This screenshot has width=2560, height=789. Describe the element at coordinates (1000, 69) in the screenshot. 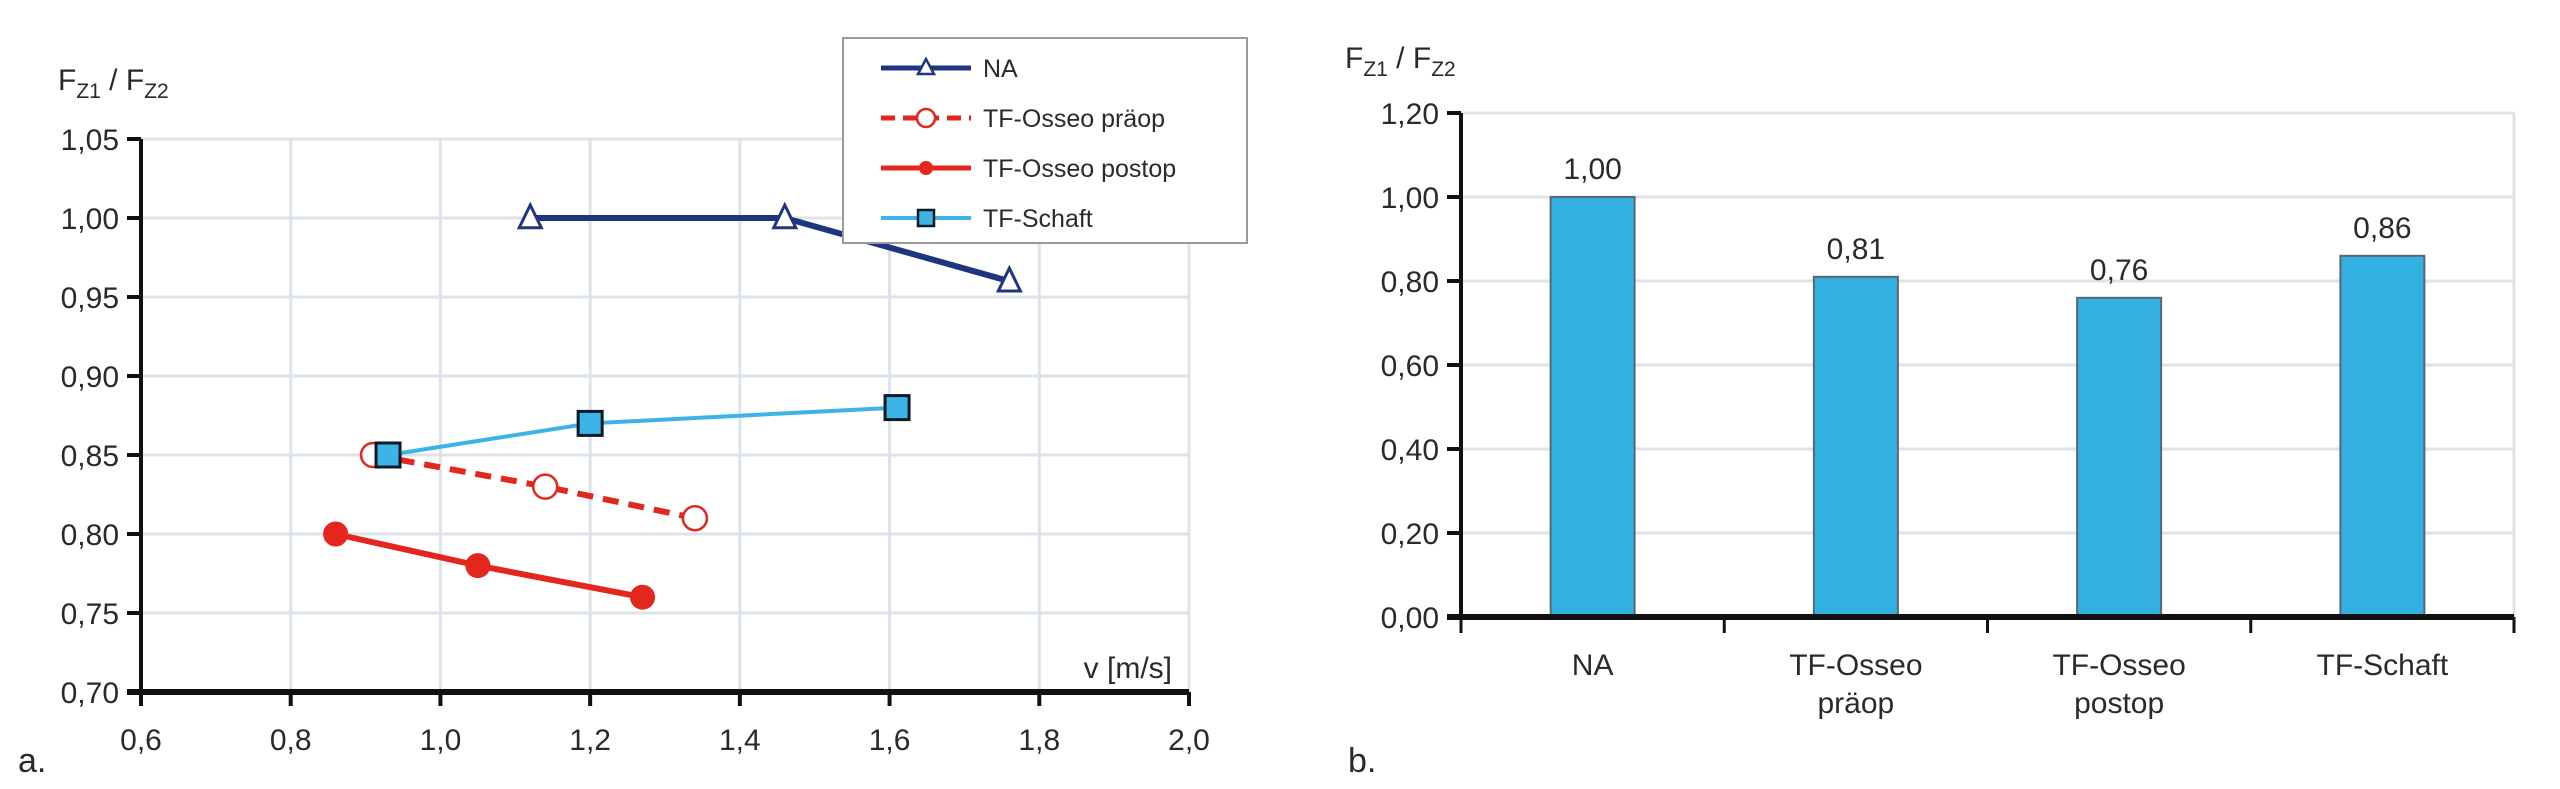

I see `legend-label: NA` at that location.